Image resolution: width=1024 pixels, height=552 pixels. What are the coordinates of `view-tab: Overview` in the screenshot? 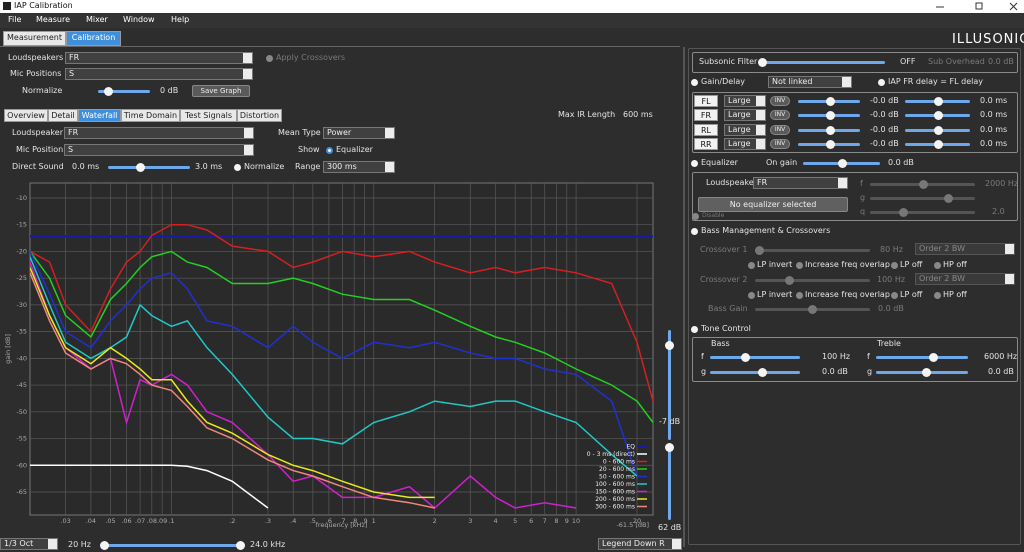 It's located at (26, 115).